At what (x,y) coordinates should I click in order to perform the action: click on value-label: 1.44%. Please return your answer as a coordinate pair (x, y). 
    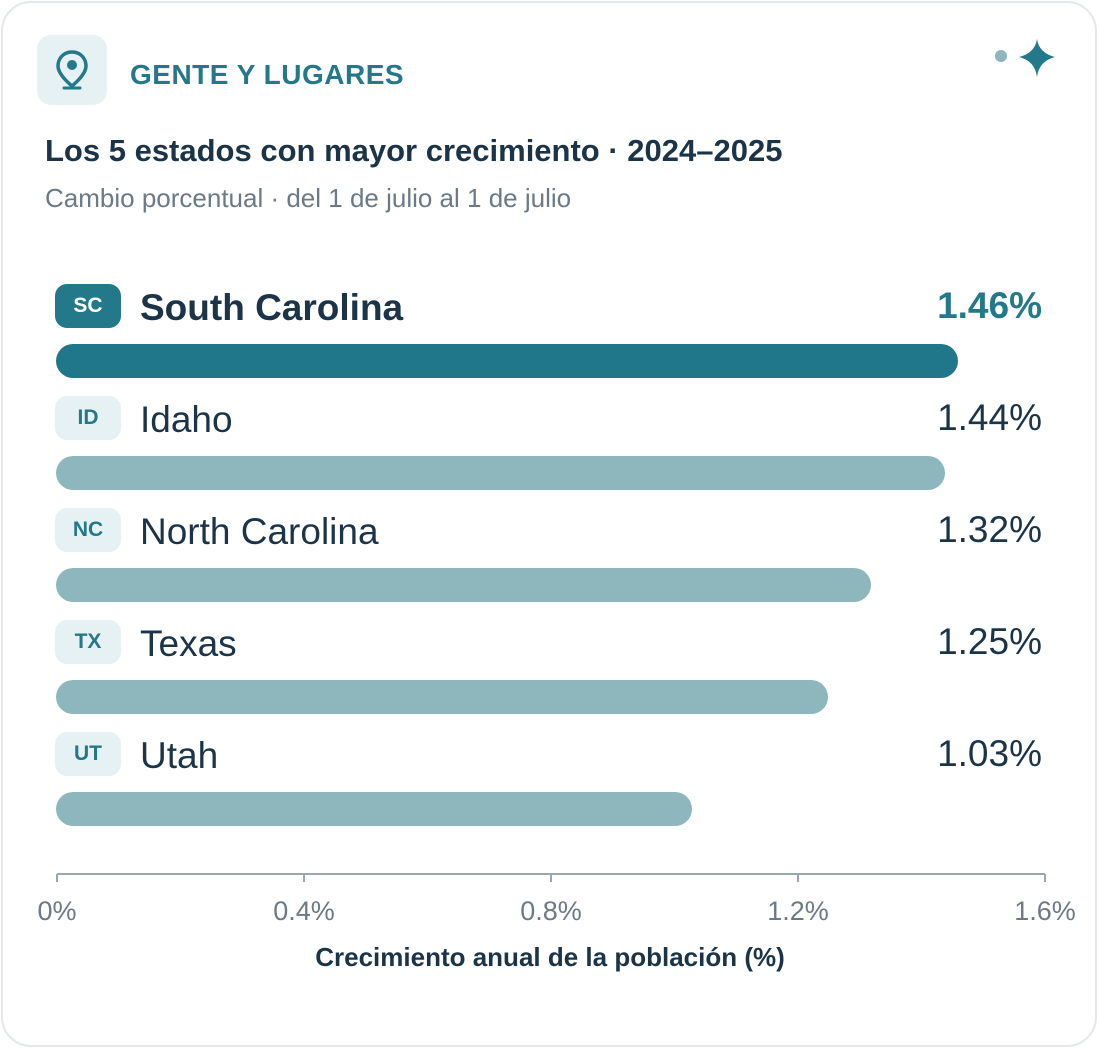
    Looking at the image, I should click on (989, 417).